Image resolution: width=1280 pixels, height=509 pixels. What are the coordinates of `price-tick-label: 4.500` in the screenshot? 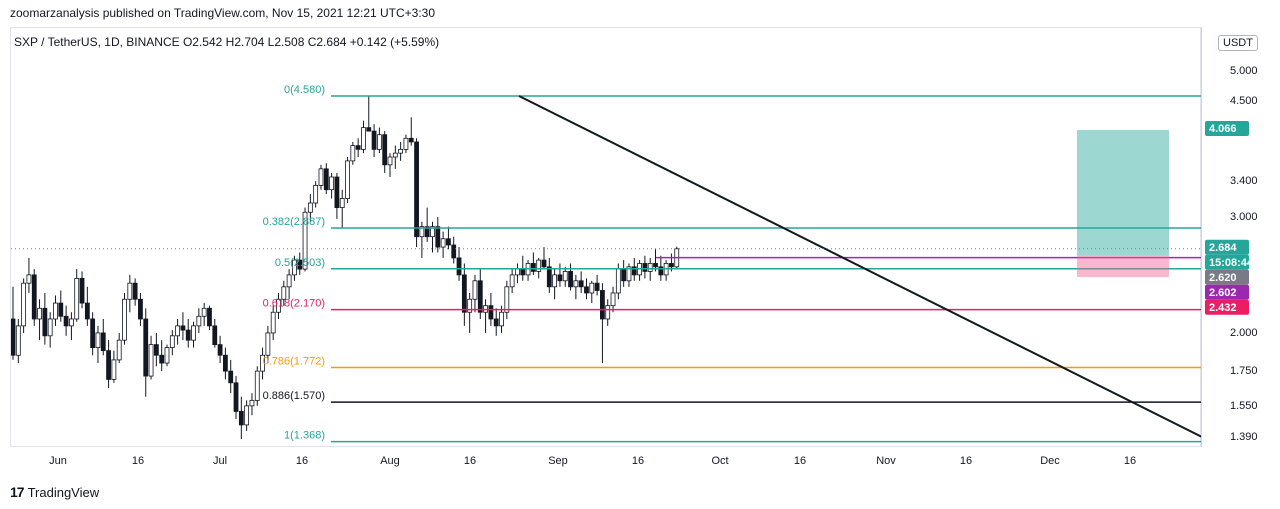 It's located at (1244, 101).